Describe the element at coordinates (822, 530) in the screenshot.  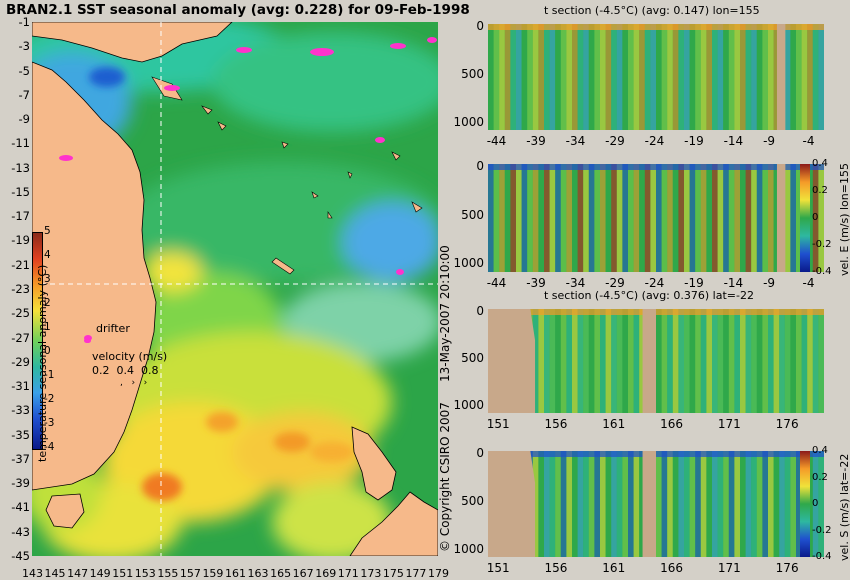
I see `section-colorbar-tick: -0.2` at that location.